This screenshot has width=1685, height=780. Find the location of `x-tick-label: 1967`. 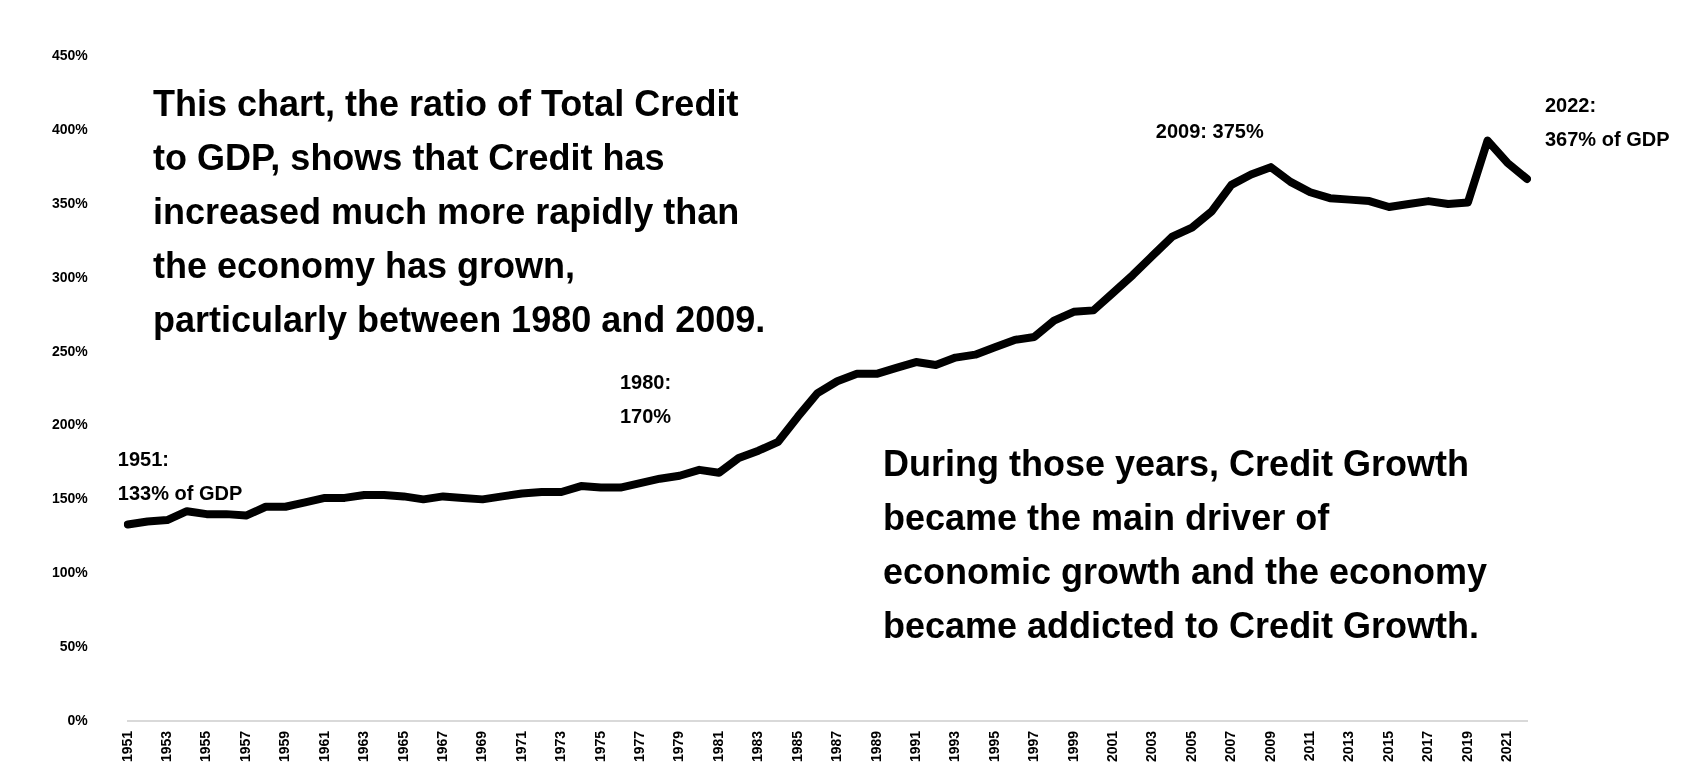

x-tick-label: 1967 is located at coordinates (441, 746).